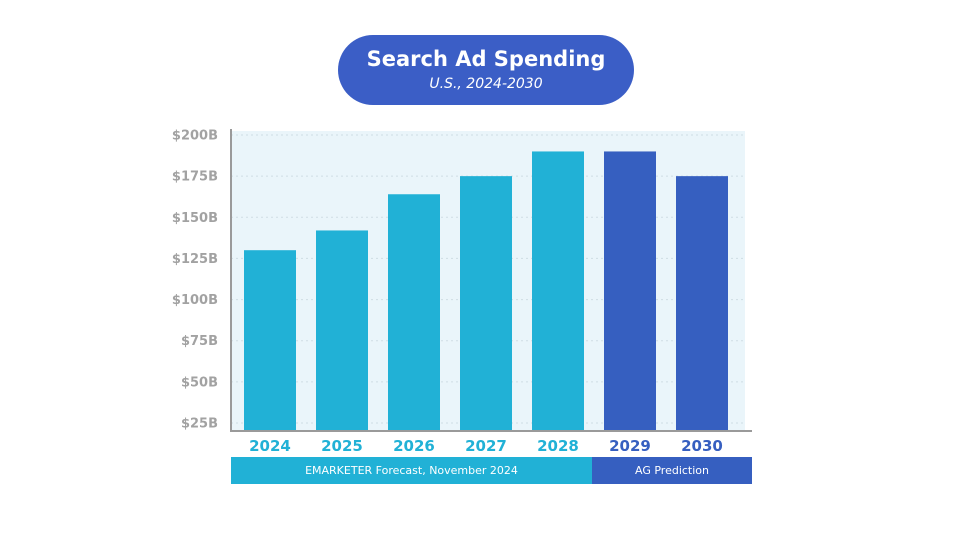 The width and height of the screenshot is (960, 540). Describe the element at coordinates (195, 136) in the screenshot. I see `y-tick-label: $200B` at that location.